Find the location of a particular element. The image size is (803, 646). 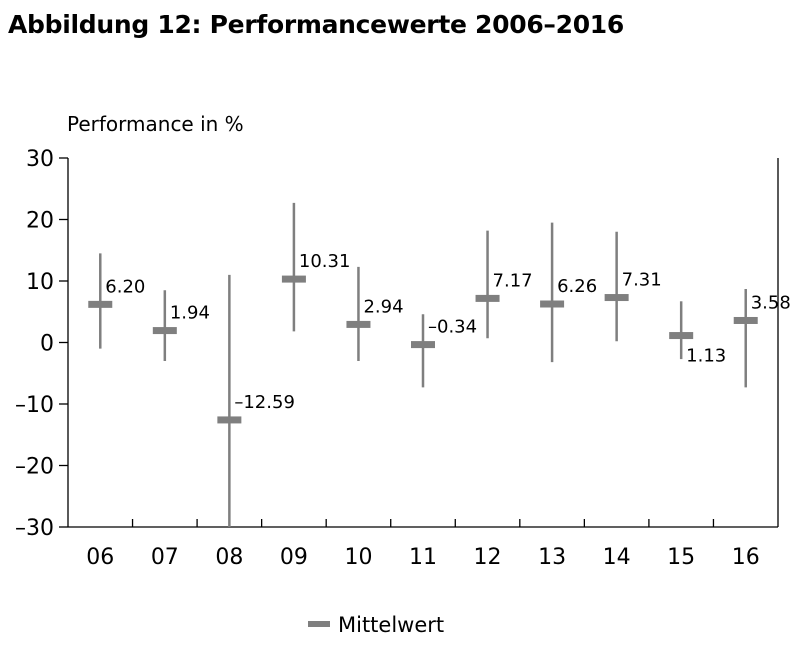

value-label: 1.94 is located at coordinates (190, 313).